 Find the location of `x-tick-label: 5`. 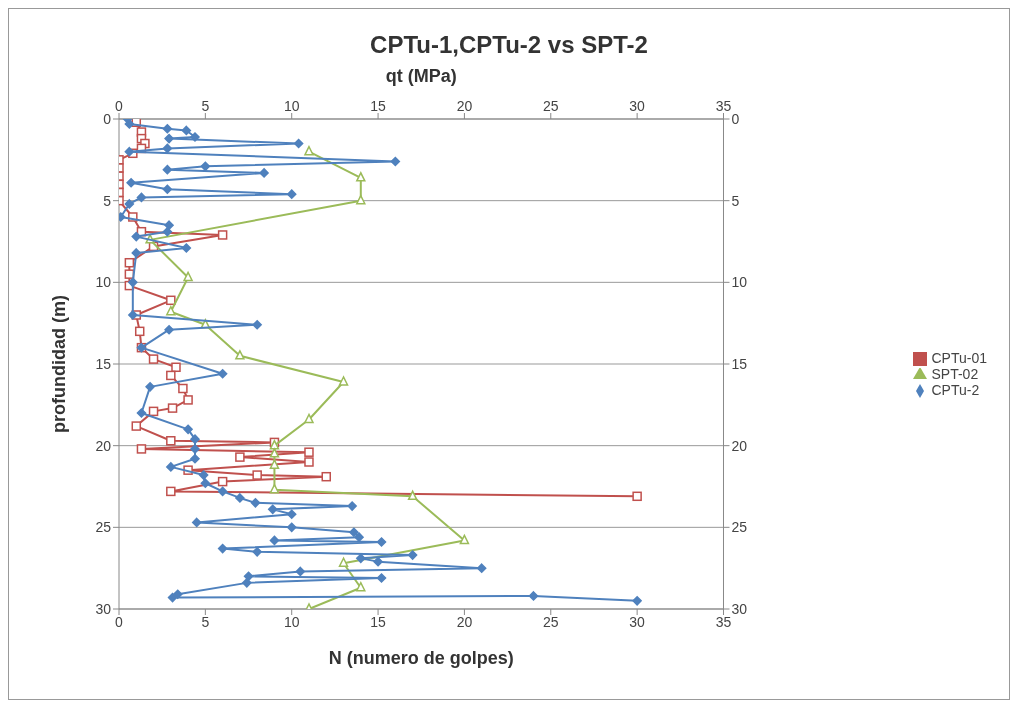

x-tick-label: 5 is located at coordinates (205, 621).